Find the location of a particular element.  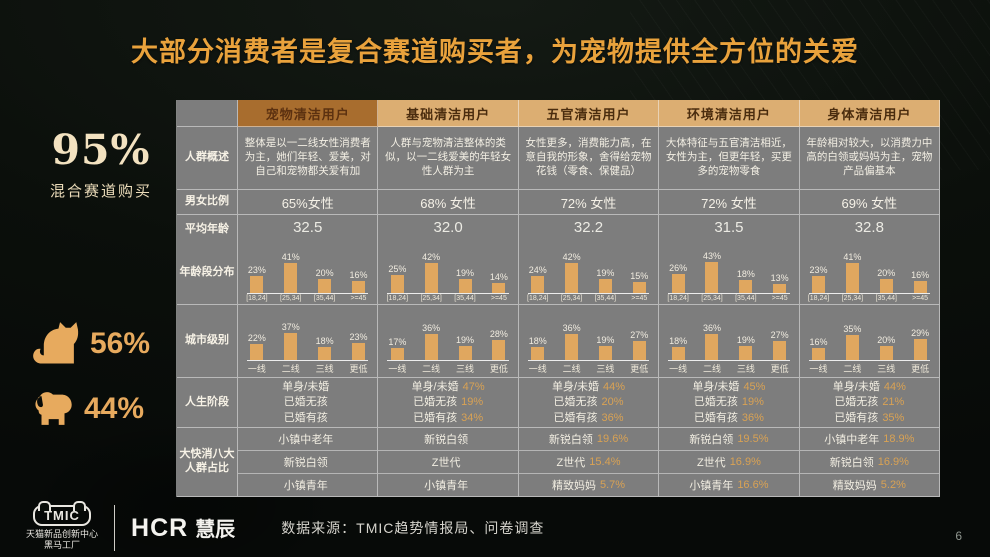

life-stage-line: 单身/未婚 47% is located at coordinates (448, 387).